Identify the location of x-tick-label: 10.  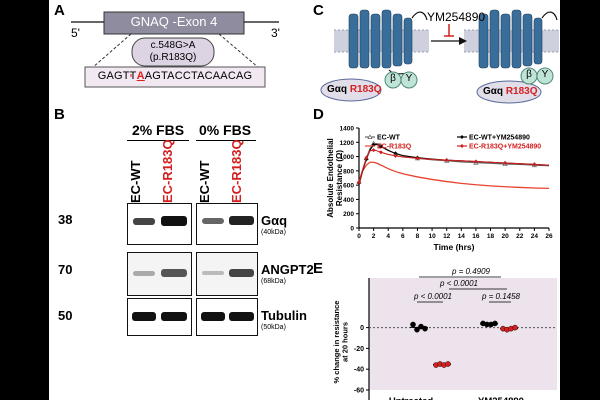
(432, 236).